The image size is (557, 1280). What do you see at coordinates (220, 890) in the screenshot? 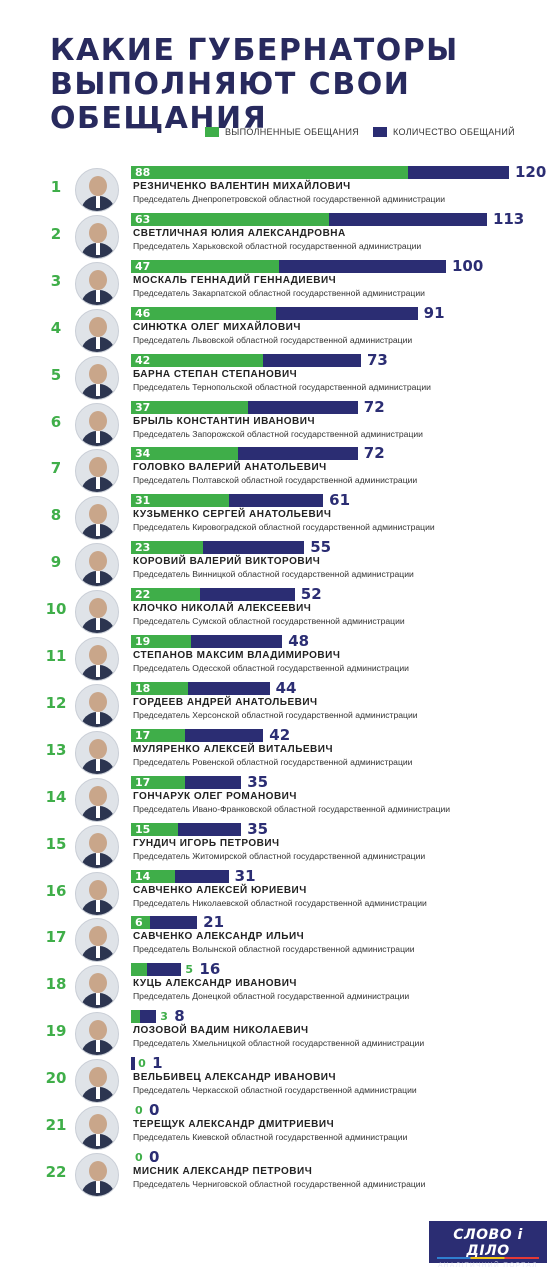
I see `governor-name: САВЧЕНКО АЛЕКСЕЙ ЮРИЕВИЧ` at bounding box center [220, 890].